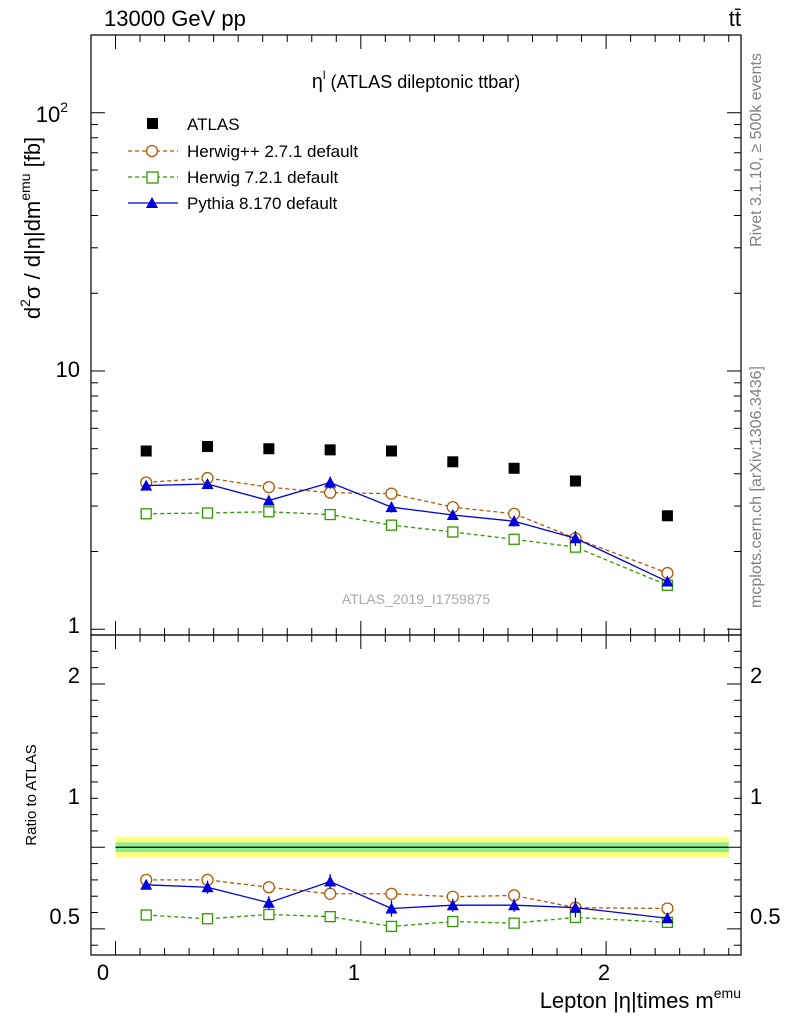 This screenshot has width=786, height=1024. Describe the element at coordinates (213, 124) in the screenshot. I see `legend-label-atlas: ATLAS` at that location.